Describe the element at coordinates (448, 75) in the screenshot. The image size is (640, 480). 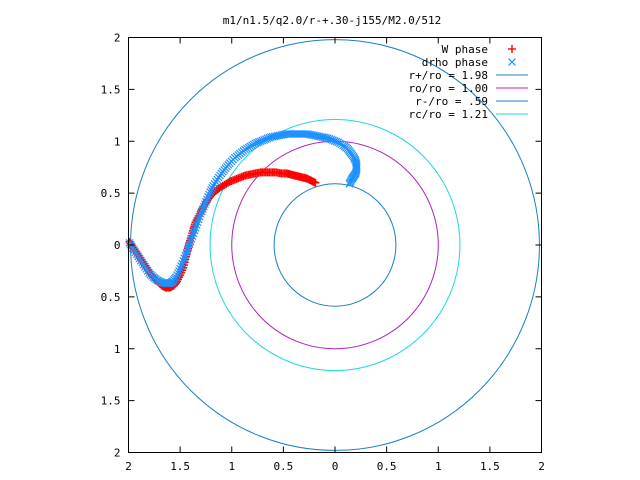
I see `legend-label: r+/ro = 1.98` at that location.